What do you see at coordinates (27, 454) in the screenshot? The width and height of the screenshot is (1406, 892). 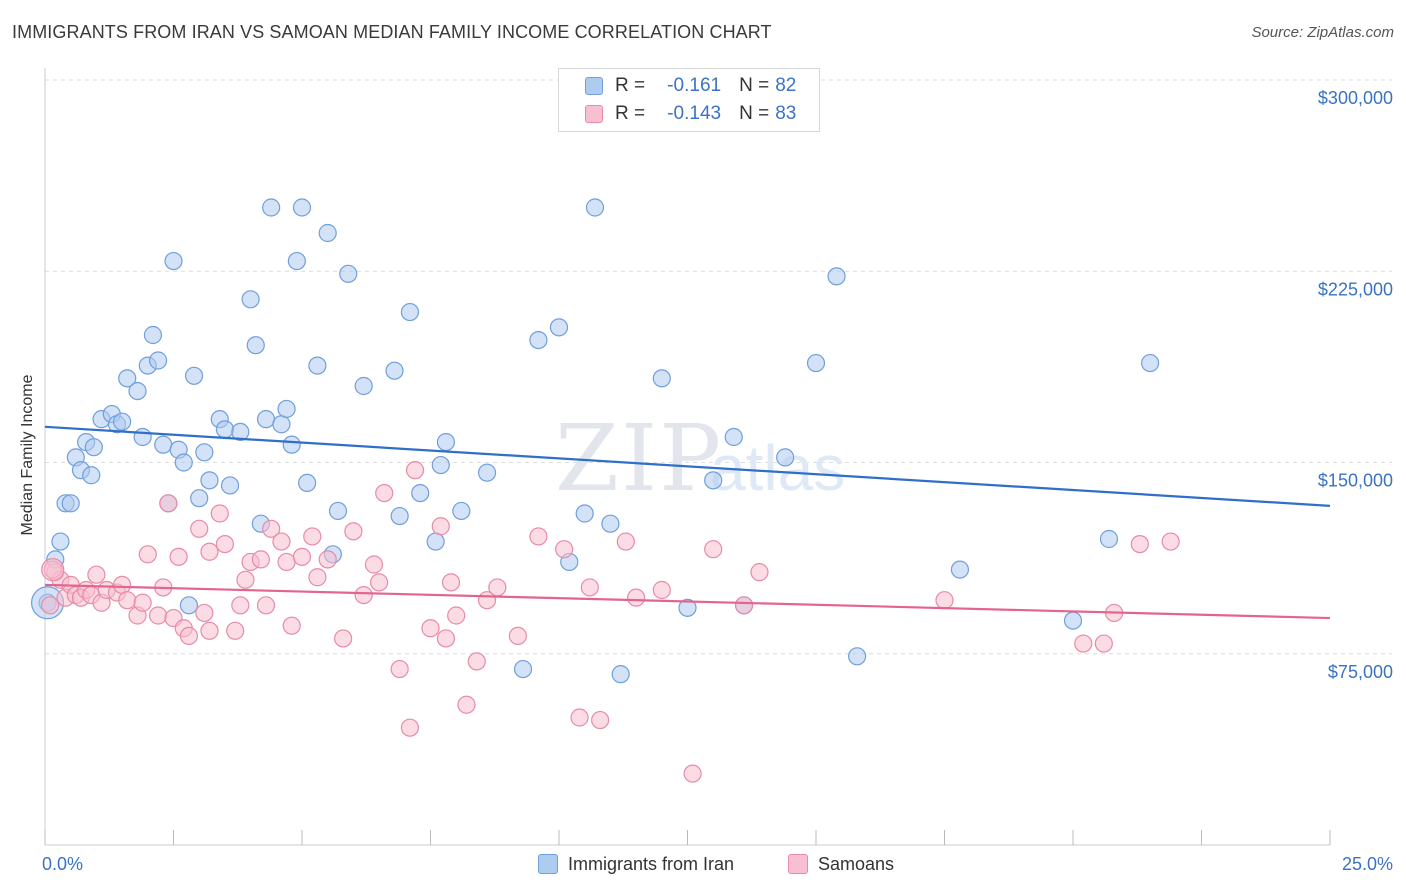 I see `y-axis-label: Median Family Income` at bounding box center [27, 454].